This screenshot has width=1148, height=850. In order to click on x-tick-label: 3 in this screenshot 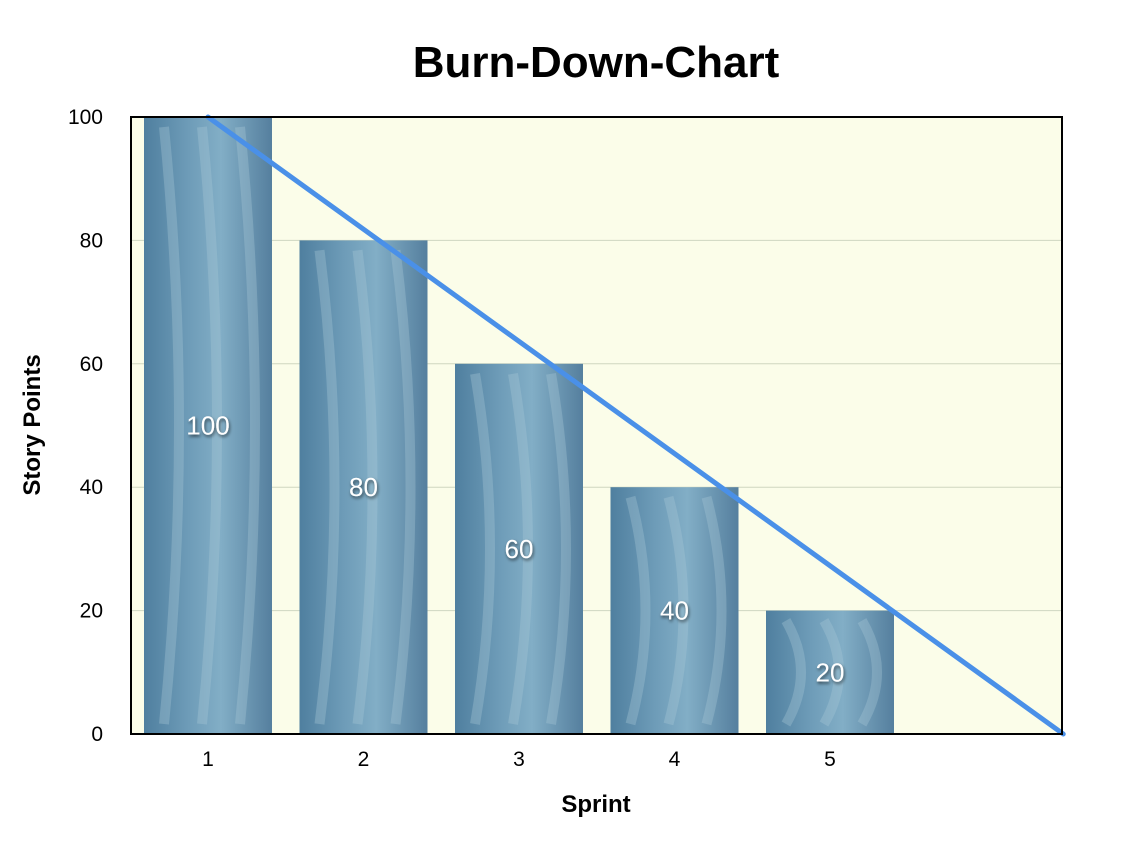, I will do `click(519, 759)`.